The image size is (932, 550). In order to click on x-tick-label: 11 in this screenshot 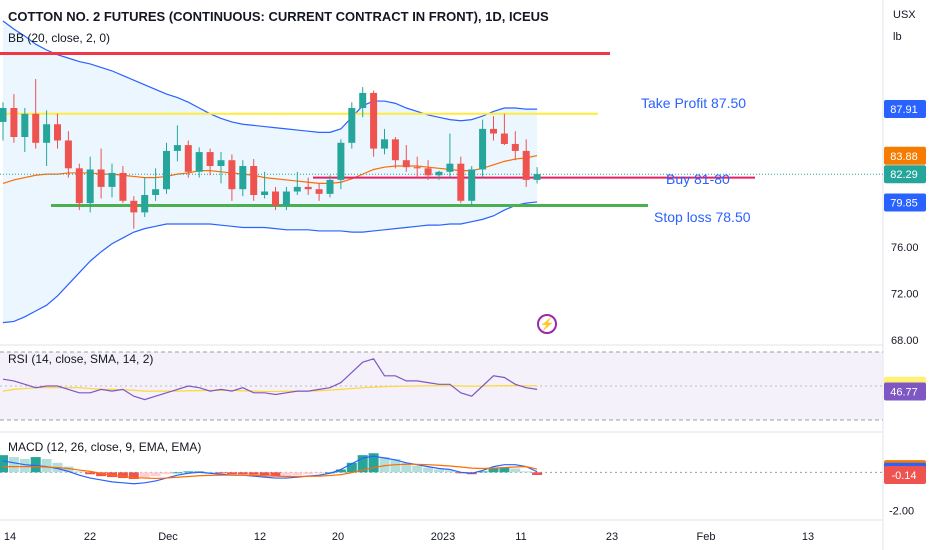, I will do `click(520, 537)`.